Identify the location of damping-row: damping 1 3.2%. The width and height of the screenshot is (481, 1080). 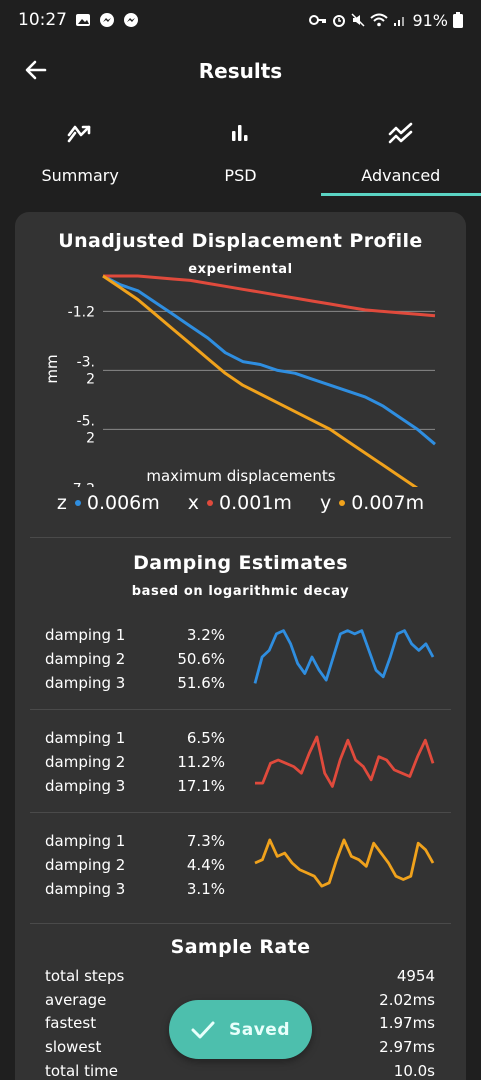
(135, 635).